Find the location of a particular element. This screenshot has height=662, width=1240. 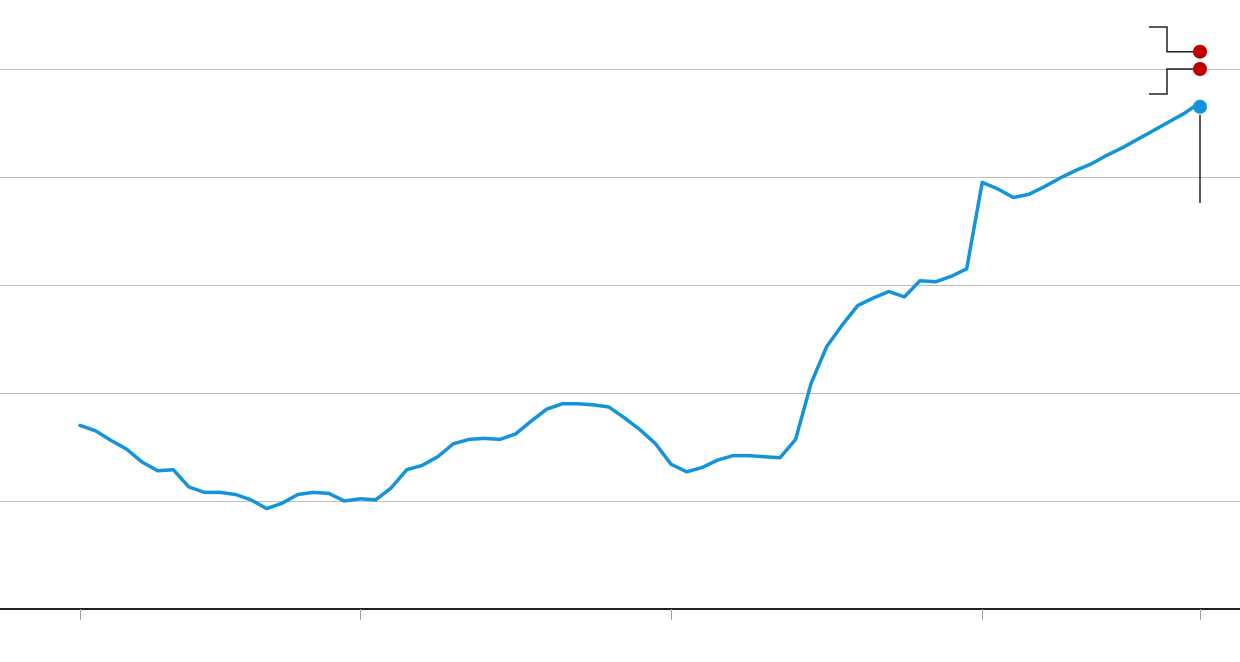

annotation-connector-lower is located at coordinates (1171, 81).